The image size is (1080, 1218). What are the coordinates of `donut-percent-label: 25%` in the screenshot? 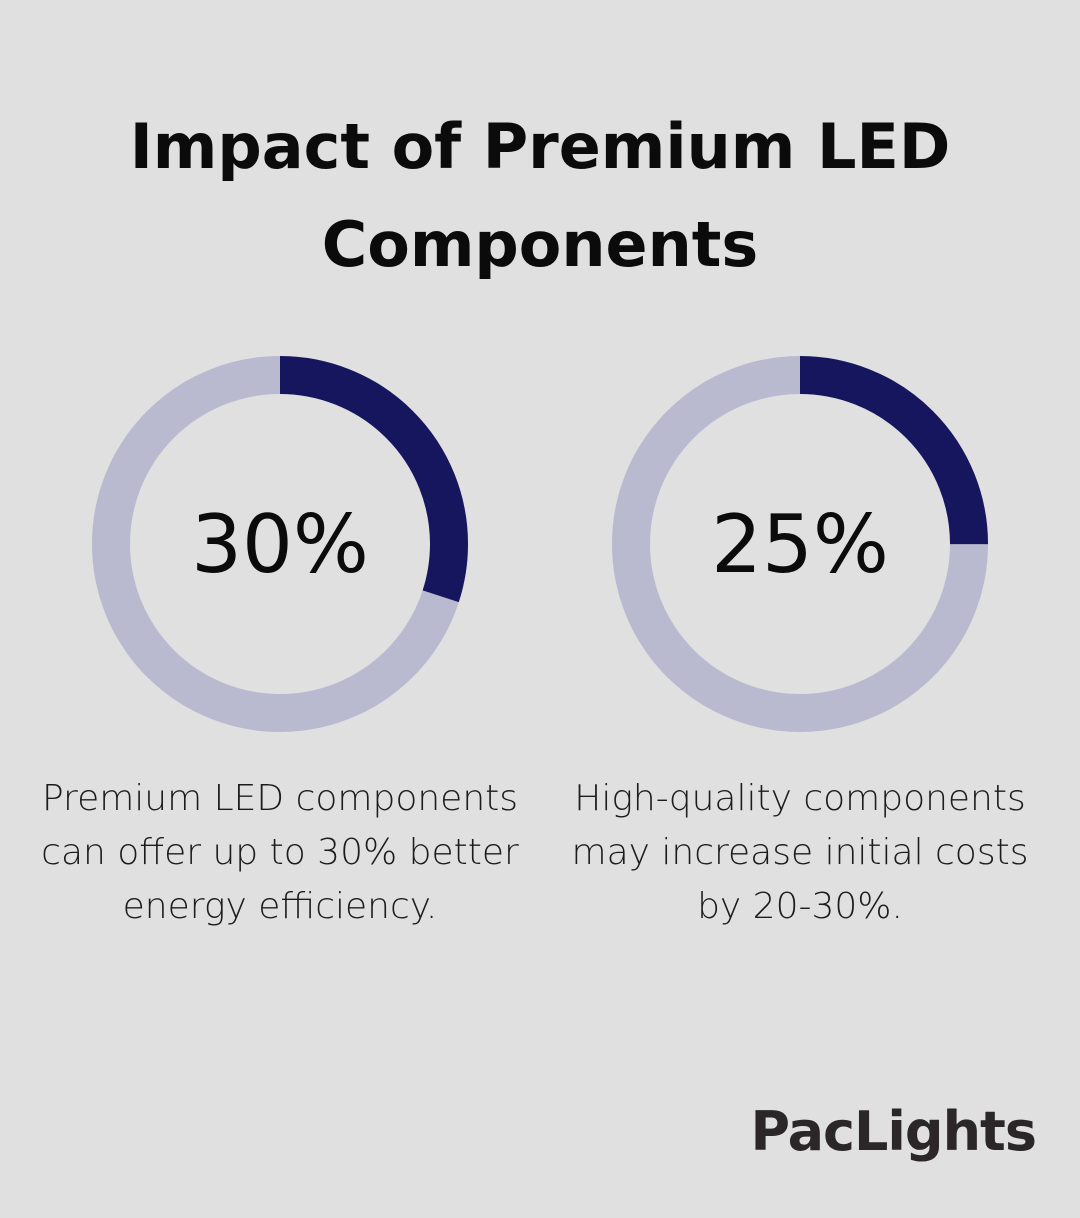 It's located at (800, 544).